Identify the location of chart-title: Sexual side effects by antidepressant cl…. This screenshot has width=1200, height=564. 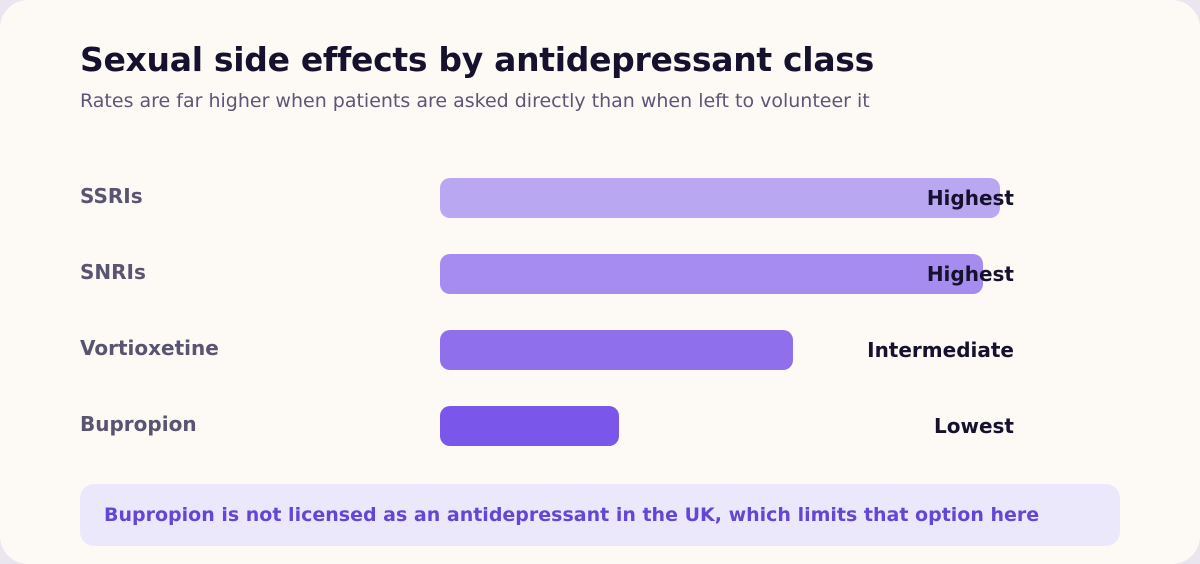
(477, 59).